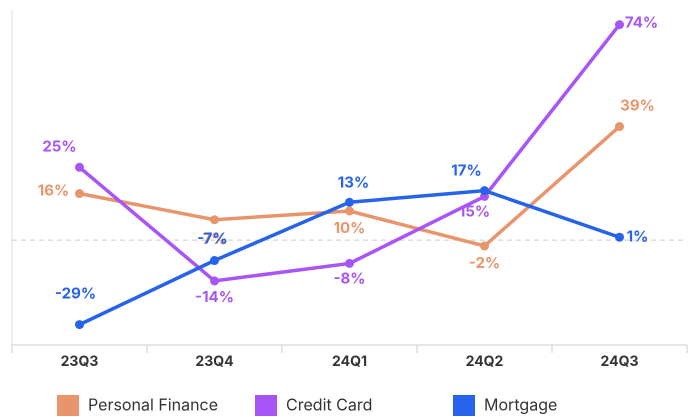 This screenshot has width=689, height=417. I want to click on x-tick-label: 23Q3, so click(80, 361).